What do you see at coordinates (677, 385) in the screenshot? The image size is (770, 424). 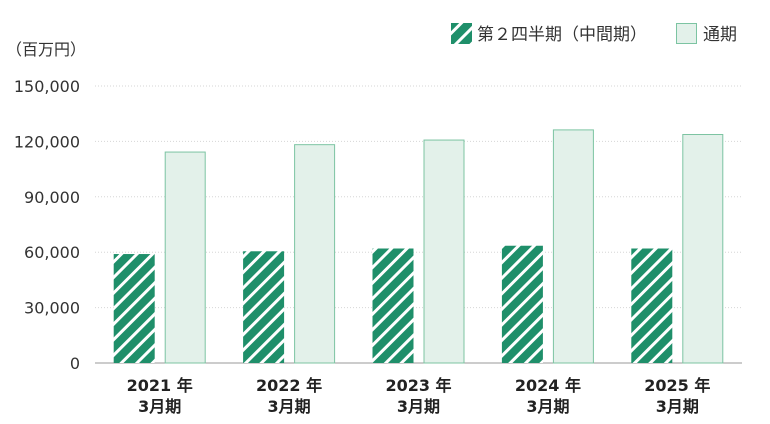 I see `x-tick-label-year: 2025 年` at bounding box center [677, 385].